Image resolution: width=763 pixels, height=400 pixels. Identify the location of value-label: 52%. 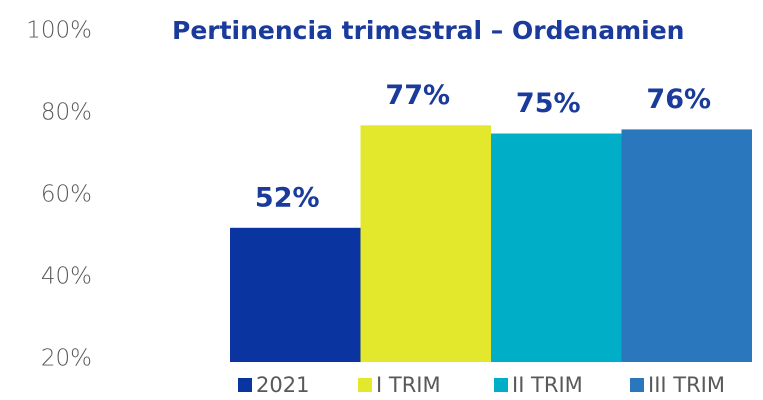
(287, 197).